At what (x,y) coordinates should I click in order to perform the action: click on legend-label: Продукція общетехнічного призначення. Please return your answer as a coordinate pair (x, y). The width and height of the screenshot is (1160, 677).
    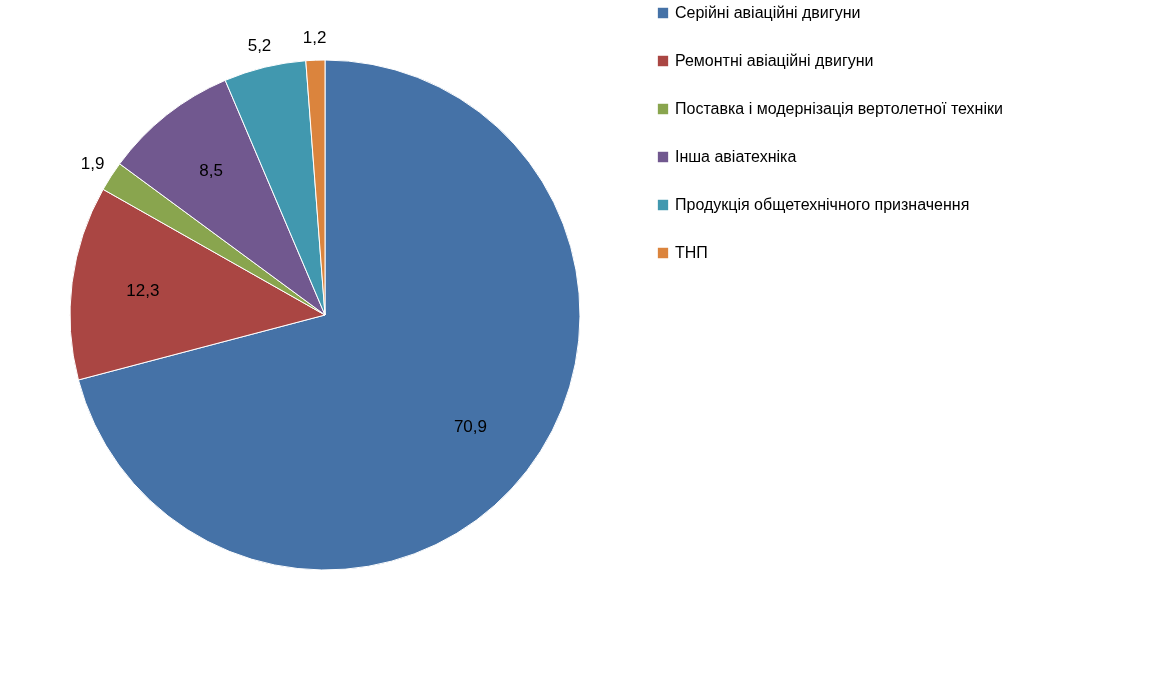
    Looking at the image, I should click on (822, 204).